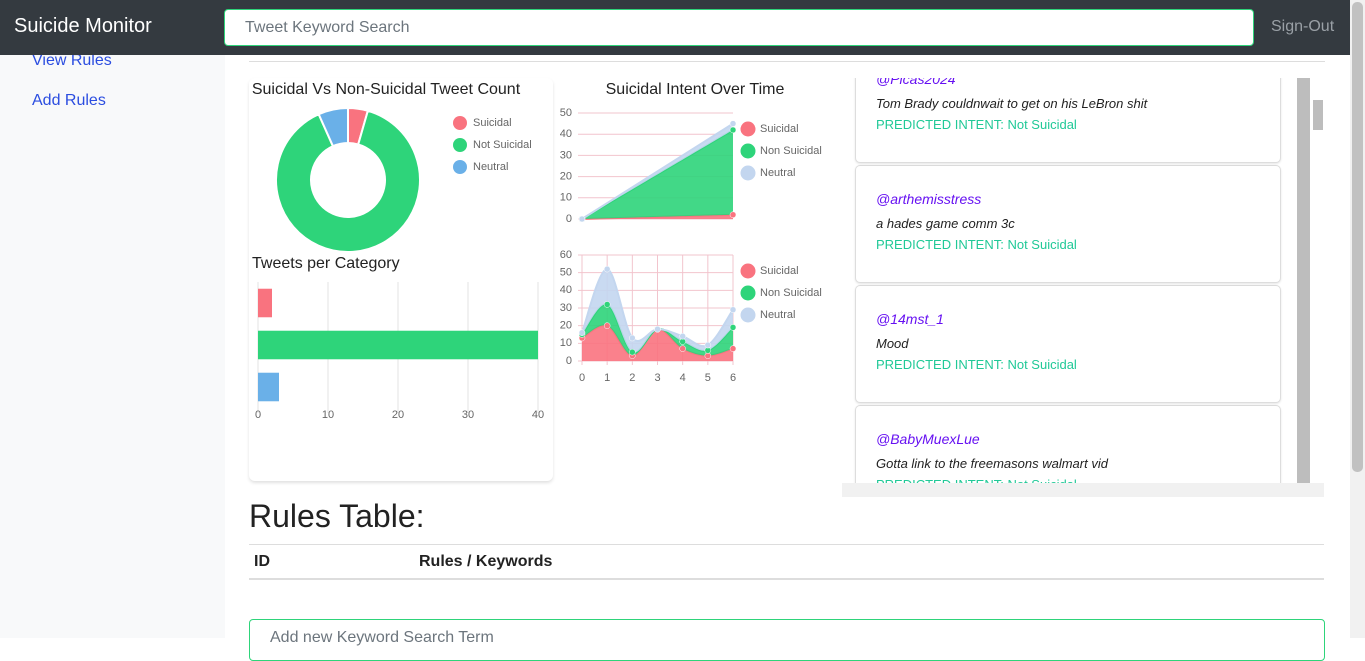 Image resolution: width=1365 pixels, height=661 pixels. I want to click on x-tick-label: 5, so click(708, 378).